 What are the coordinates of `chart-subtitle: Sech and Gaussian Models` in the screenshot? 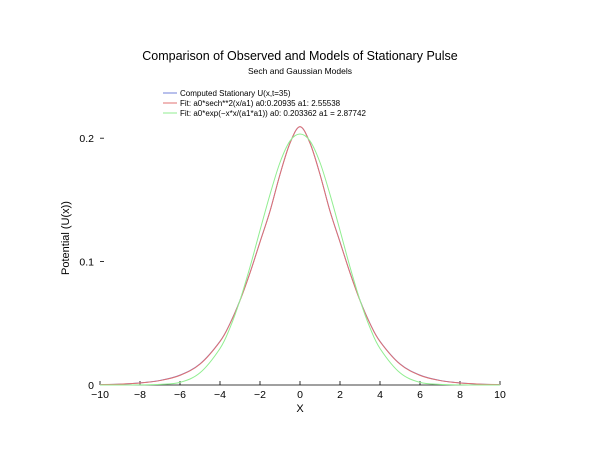 It's located at (300, 71).